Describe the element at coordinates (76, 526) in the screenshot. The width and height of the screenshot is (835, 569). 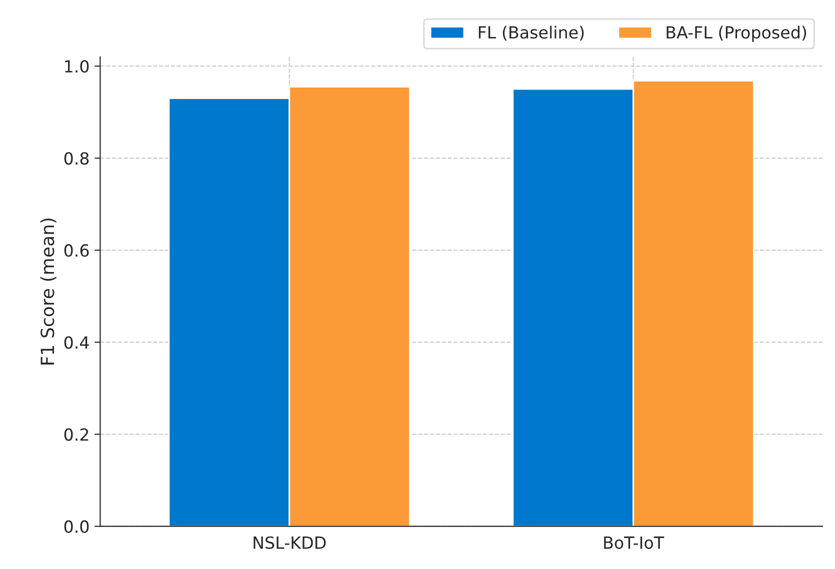
I see `y-tick-label: 0.0` at that location.